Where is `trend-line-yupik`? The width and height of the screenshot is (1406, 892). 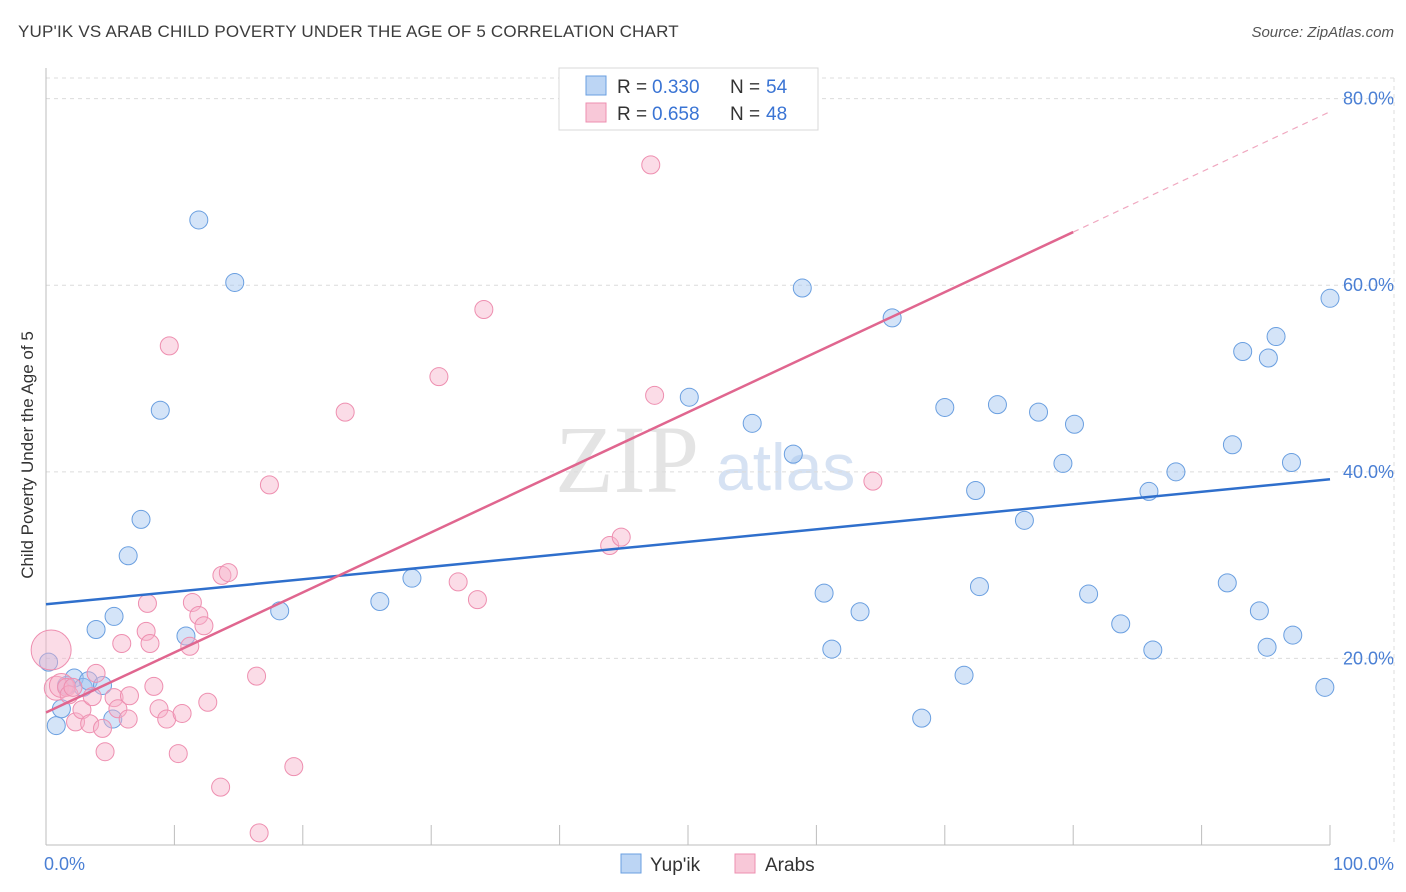
trend-line-yupik is located at coordinates (688, 542).